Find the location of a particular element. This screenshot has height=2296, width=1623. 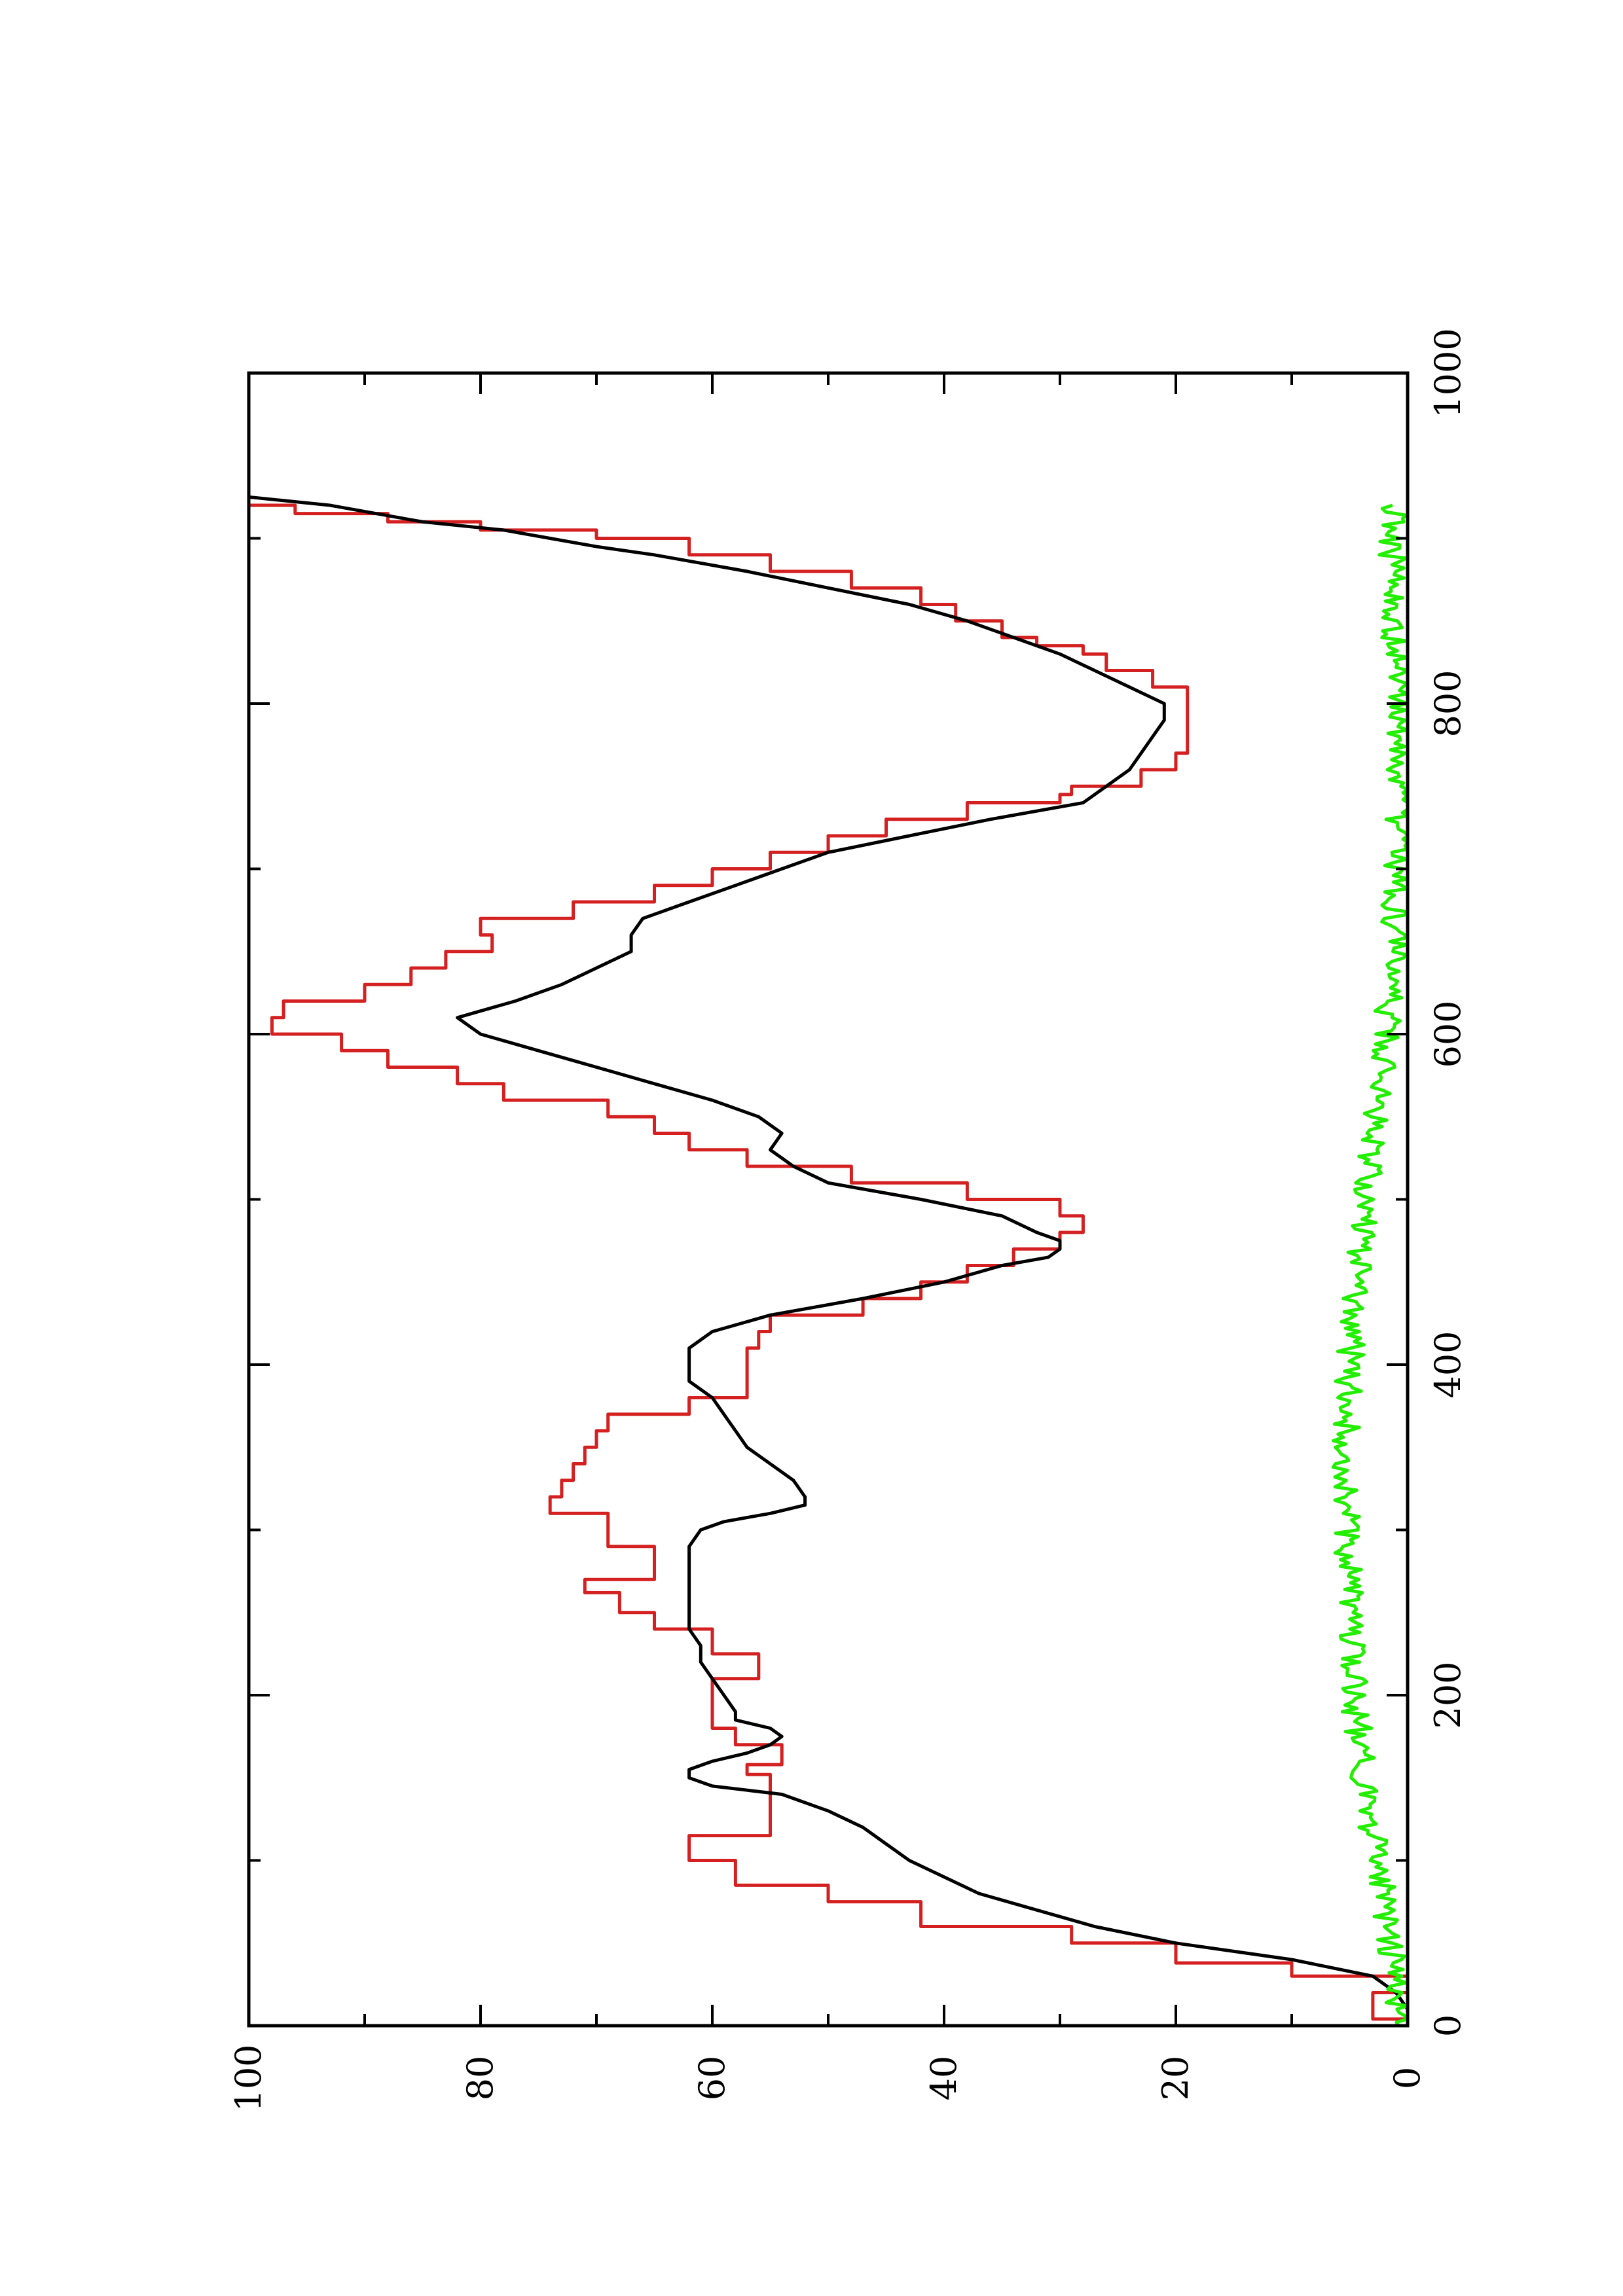

y-tick-label: 40 is located at coordinates (943, 2078).